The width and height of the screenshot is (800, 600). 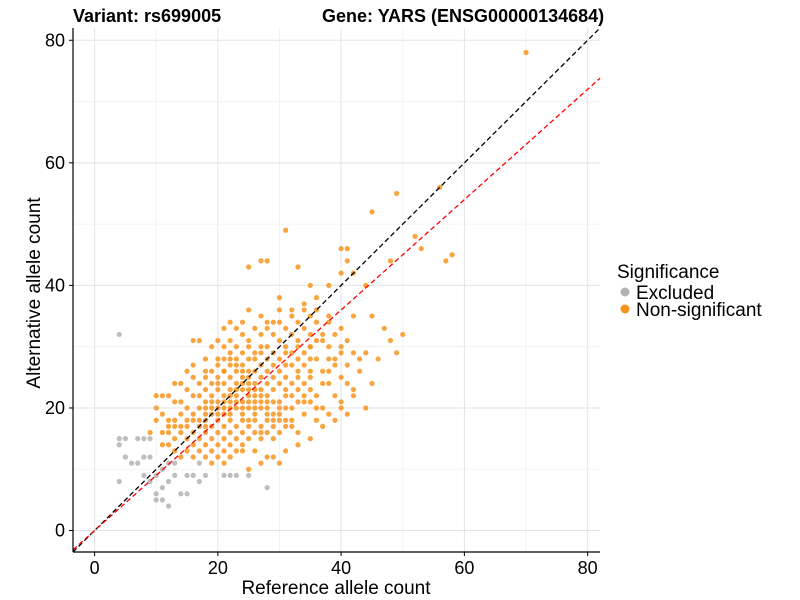 I want to click on x-tick-label: 20, so click(x=218, y=568).